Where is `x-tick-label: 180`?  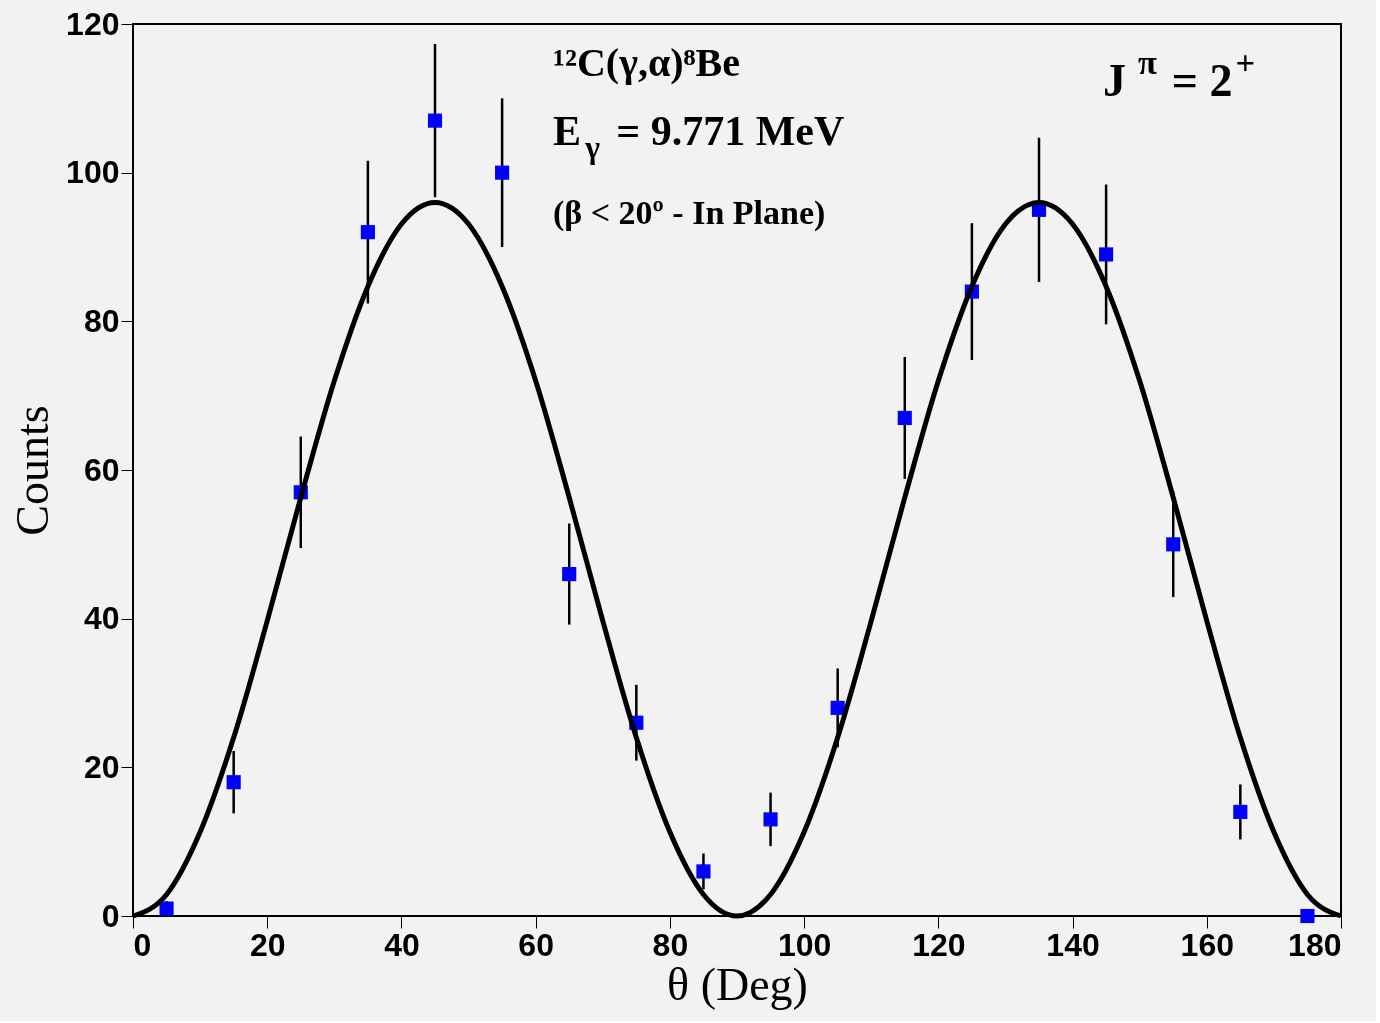
x-tick-label: 180 is located at coordinates (1315, 944).